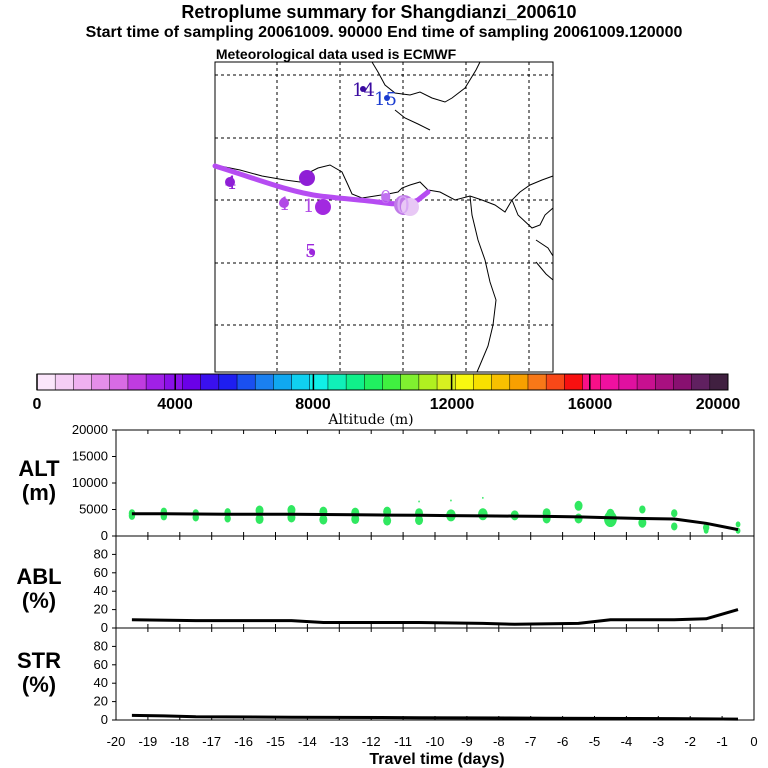 The width and height of the screenshot is (768, 768). Describe the element at coordinates (563, 741) in the screenshot. I see `x-tick-label: -6` at that location.